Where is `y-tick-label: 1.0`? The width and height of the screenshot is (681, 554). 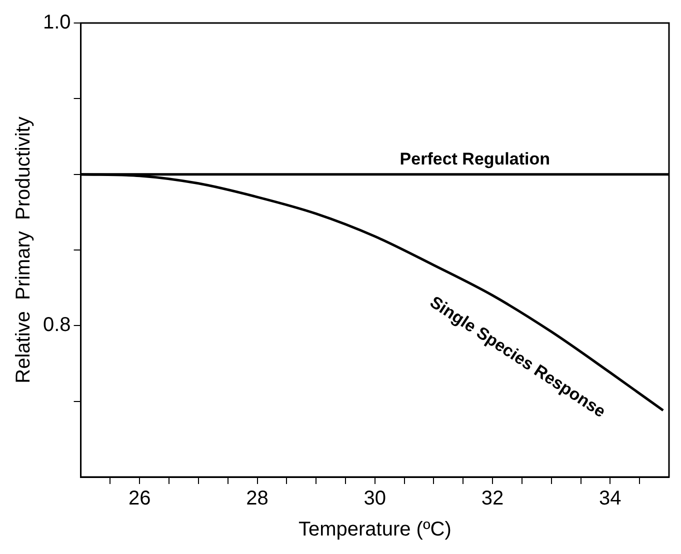
y-tick-label: 1.0 is located at coordinates (56, 23).